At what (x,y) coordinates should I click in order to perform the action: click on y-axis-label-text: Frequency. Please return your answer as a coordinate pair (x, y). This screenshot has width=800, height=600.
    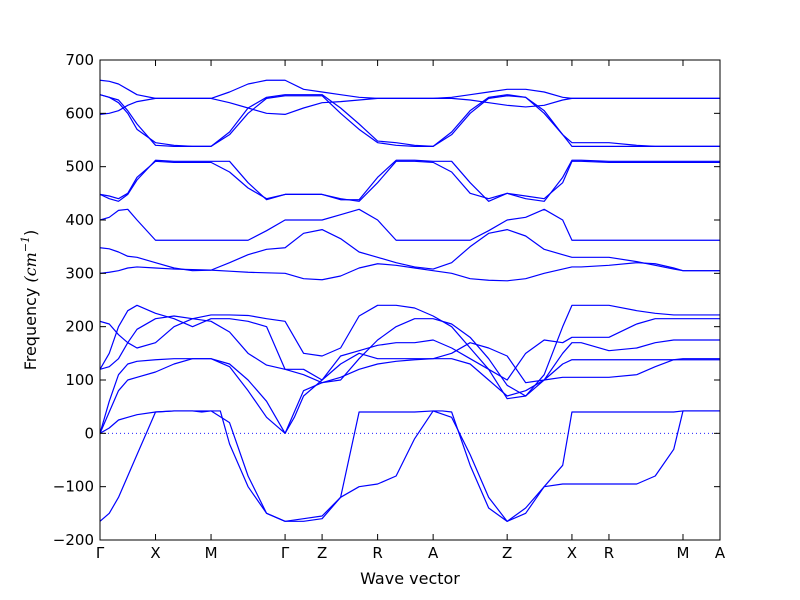
    Looking at the image, I should click on (30, 329).